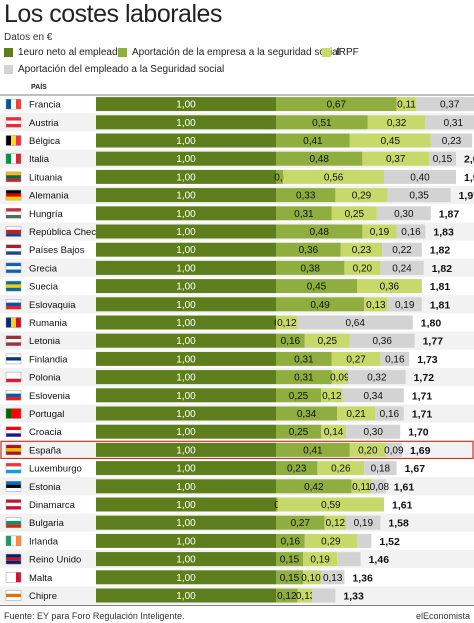 Image resolution: width=474 pixels, height=623 pixels. Describe the element at coordinates (420, 451) in the screenshot. I see `total-label: 1,69` at that location.